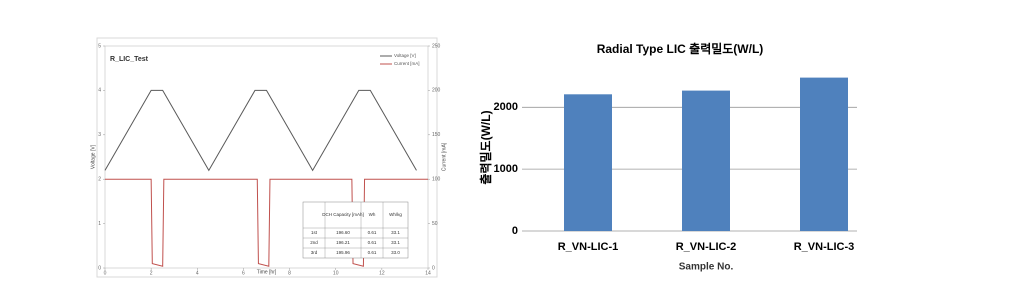 This screenshot has width=1031, height=291. Describe the element at coordinates (105, 273) in the screenshot. I see `x-tick-label: 0` at that location.